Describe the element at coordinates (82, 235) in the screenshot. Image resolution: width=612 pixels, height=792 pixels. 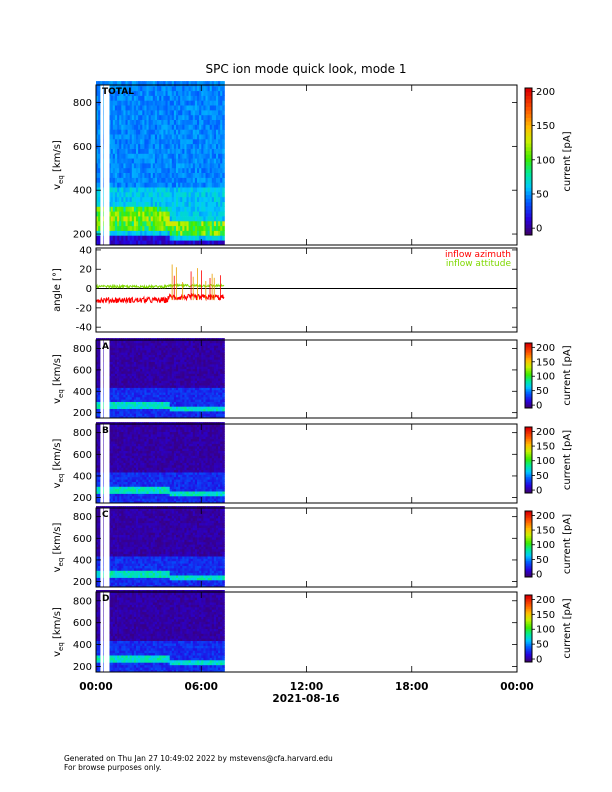
I see `y-tick-label: 200` at that location.